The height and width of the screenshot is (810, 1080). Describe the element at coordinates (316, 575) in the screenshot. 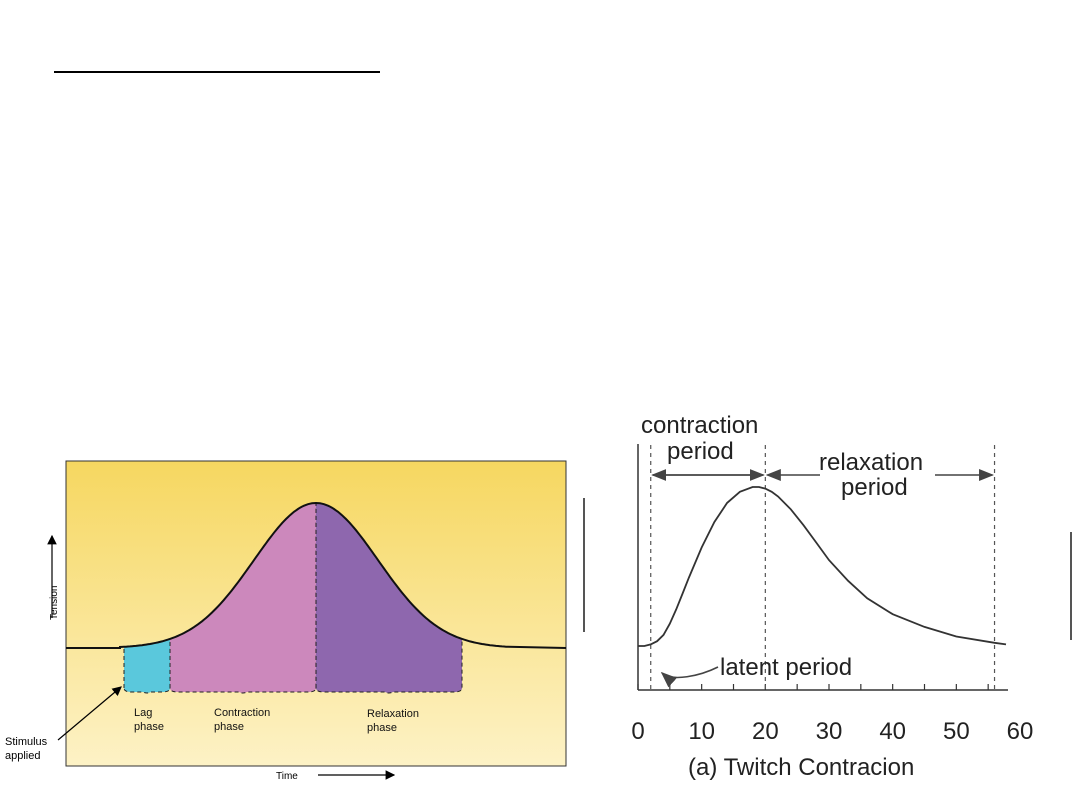

I see `tension-curve` at that location.